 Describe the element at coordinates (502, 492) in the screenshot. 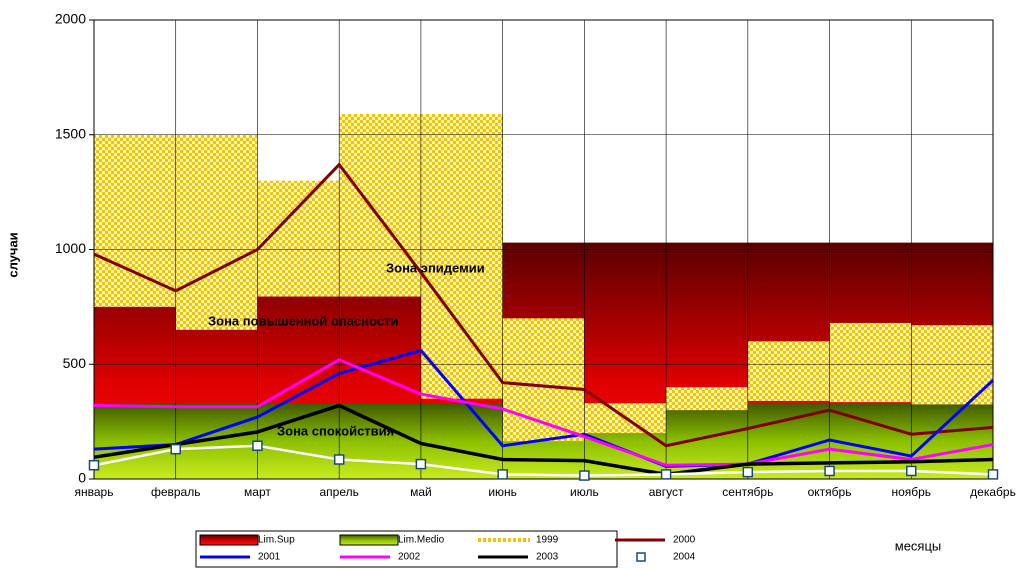

I see `x-tick-label: июнь` at that location.